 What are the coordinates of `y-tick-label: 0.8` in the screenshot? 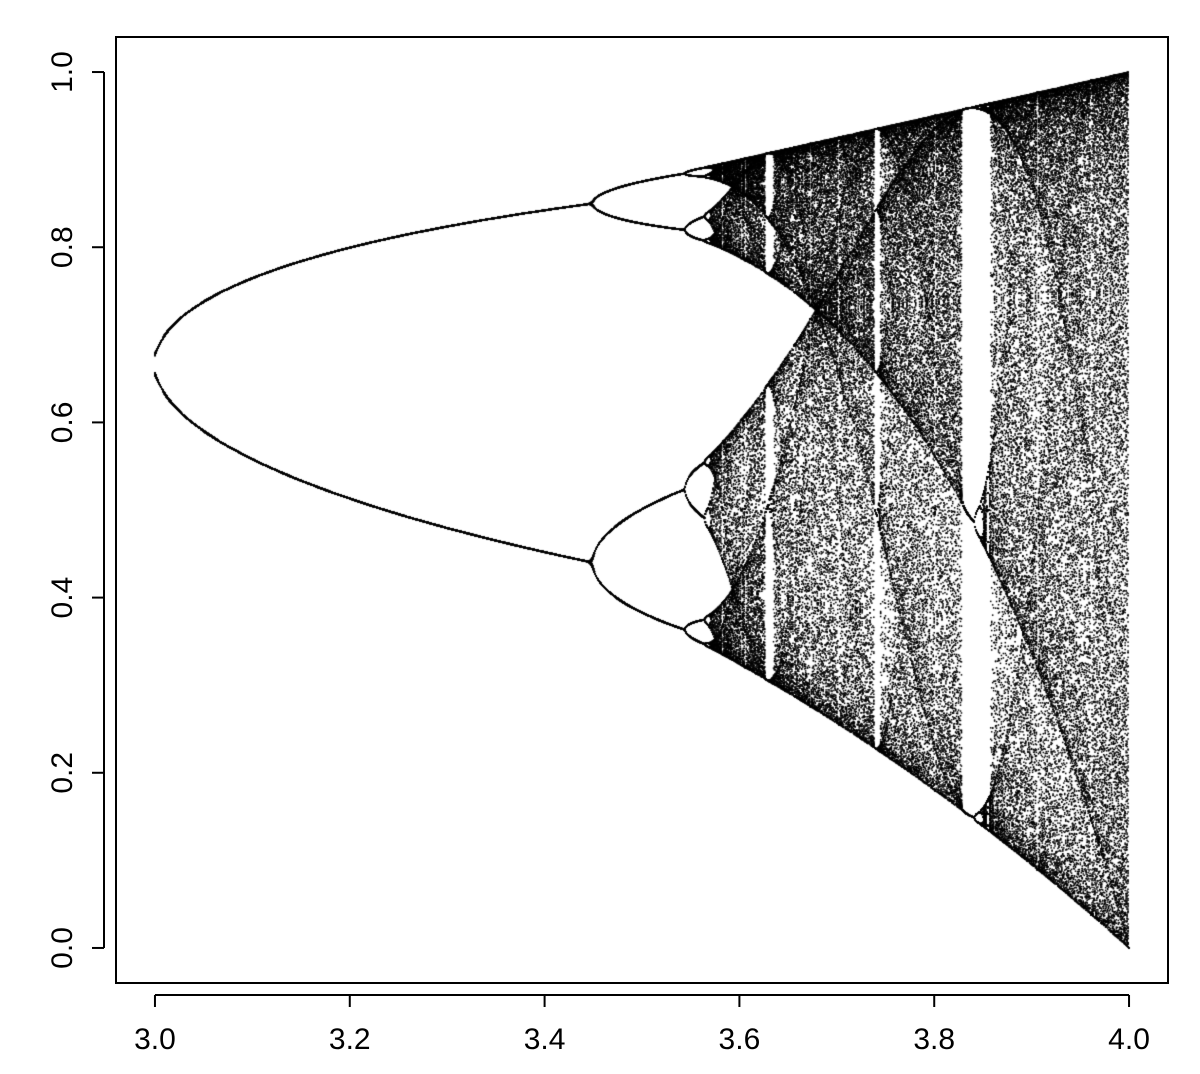 It's located at (62, 247).